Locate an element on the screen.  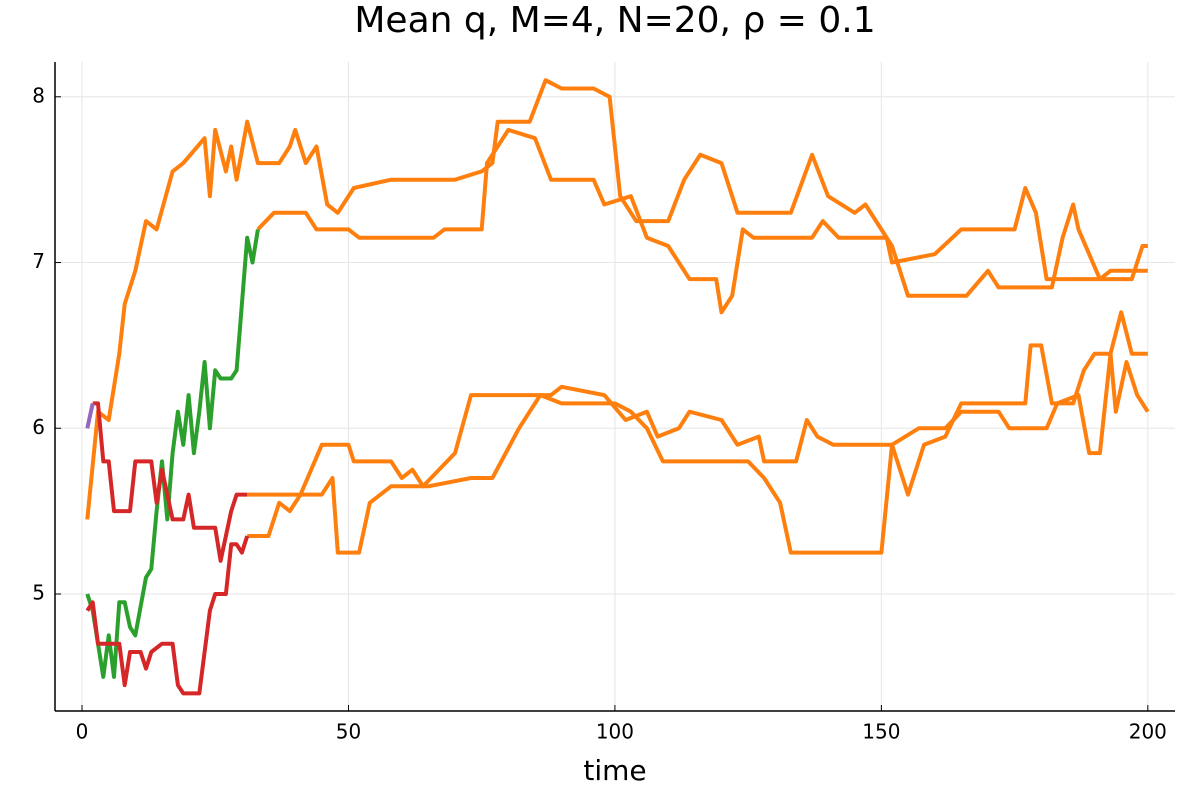
y-tick-label: 7 is located at coordinates (38, 261).